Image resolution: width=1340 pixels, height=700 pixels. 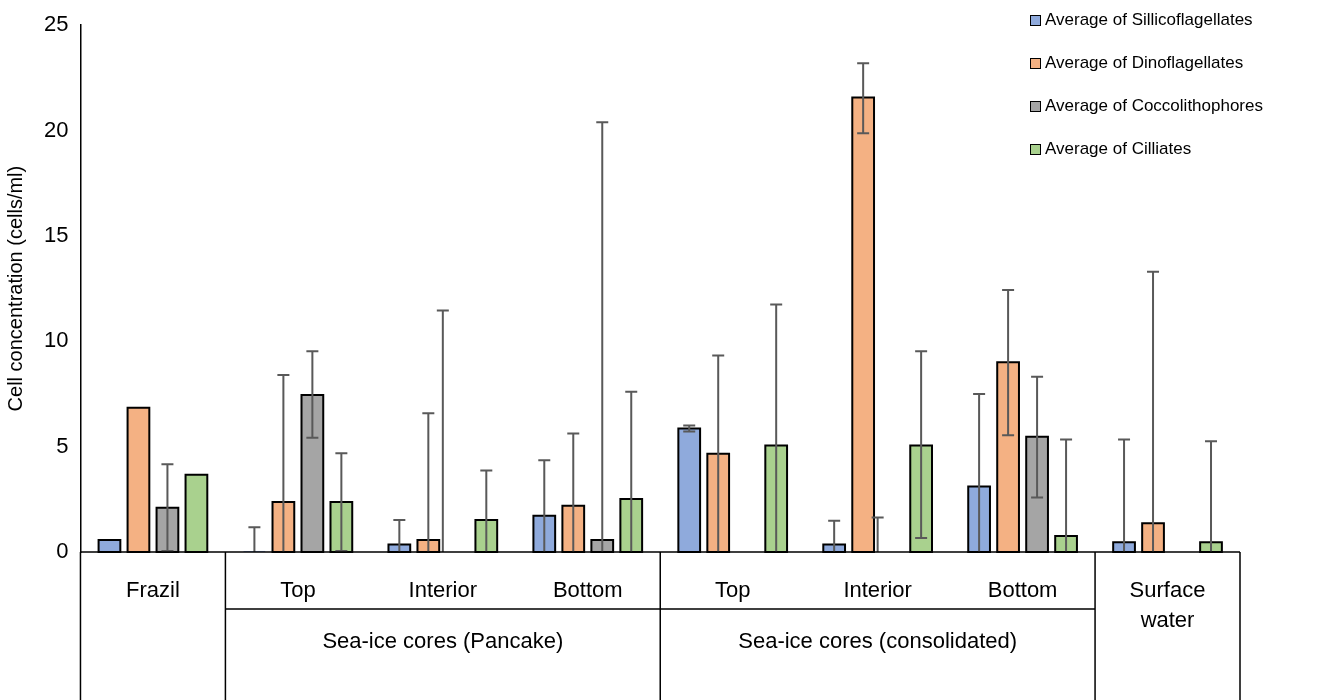 What do you see at coordinates (56, 24) in the screenshot?
I see `y-tick-label: 25` at bounding box center [56, 24].